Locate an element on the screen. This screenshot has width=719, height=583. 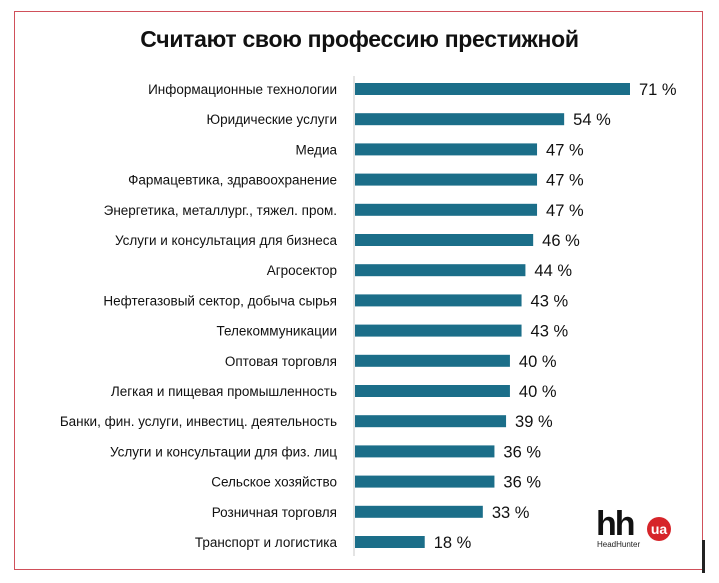
category-label: Фармацевтика, здравоохранение is located at coordinates (232, 180).